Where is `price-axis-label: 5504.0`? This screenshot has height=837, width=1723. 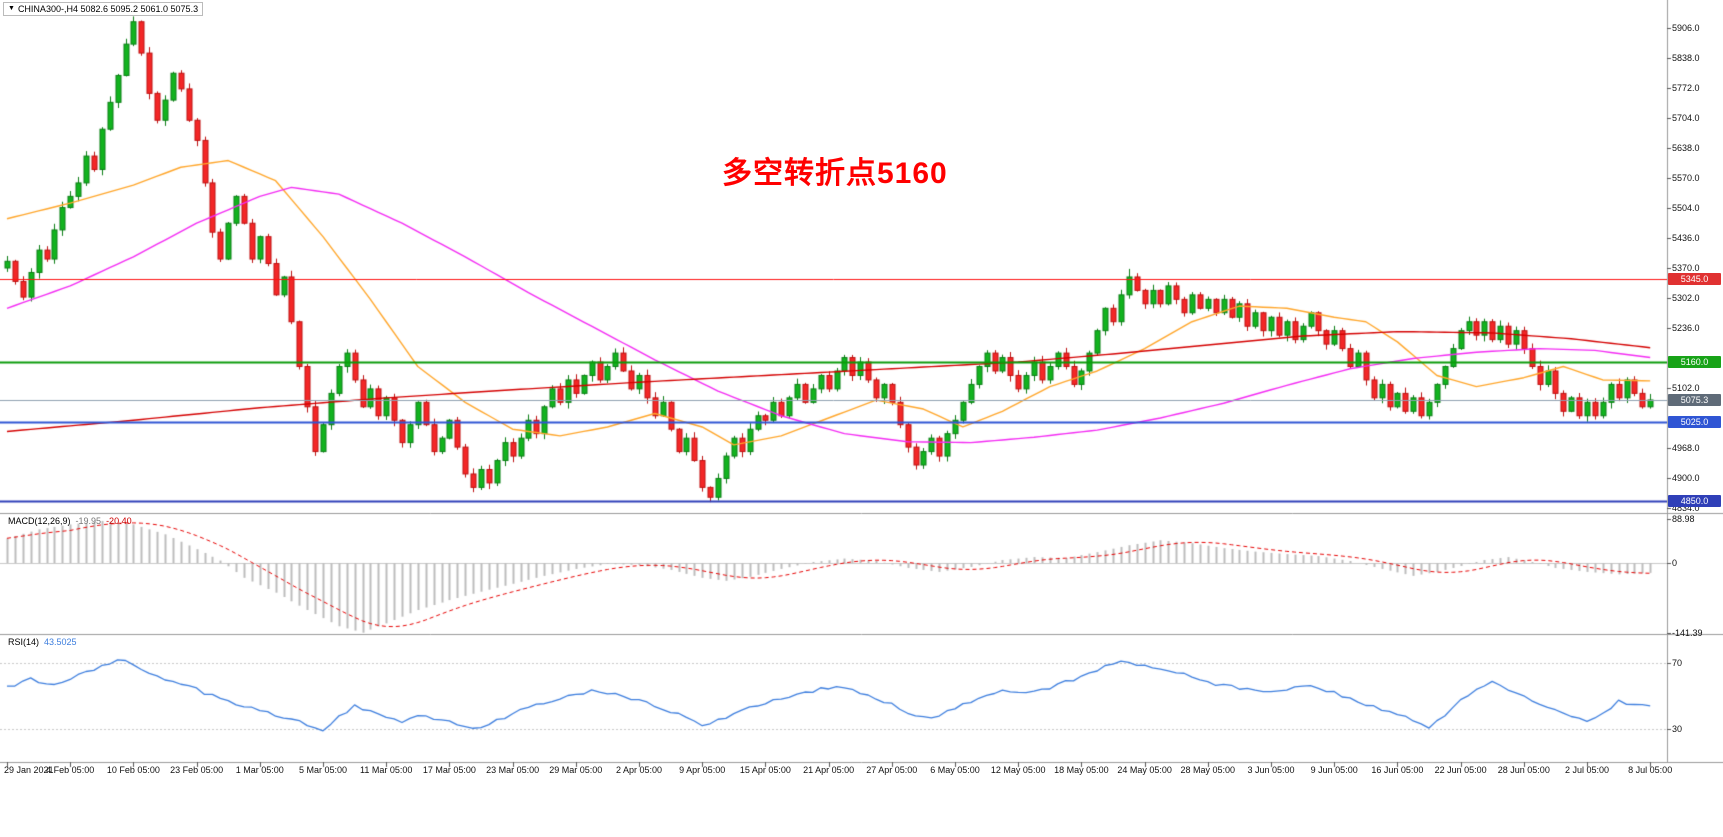 price-axis-label: 5504.0 is located at coordinates (1686, 208).